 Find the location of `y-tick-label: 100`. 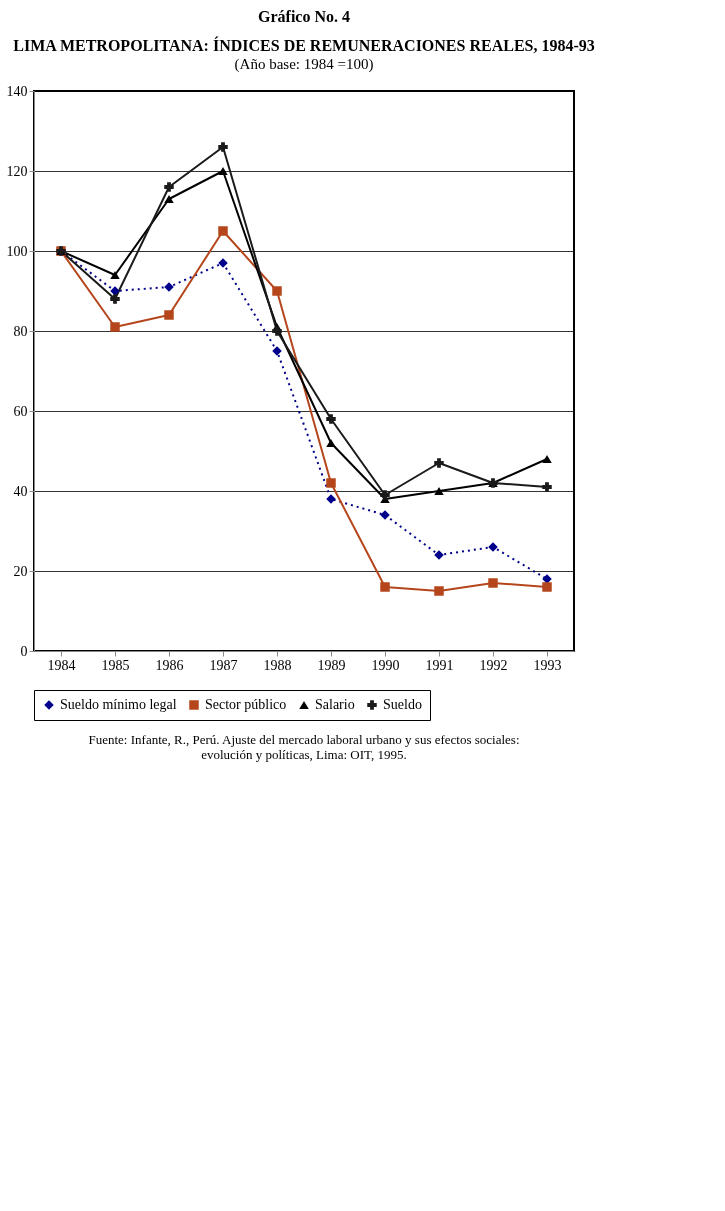

y-tick-label: 100 is located at coordinates (17, 251).